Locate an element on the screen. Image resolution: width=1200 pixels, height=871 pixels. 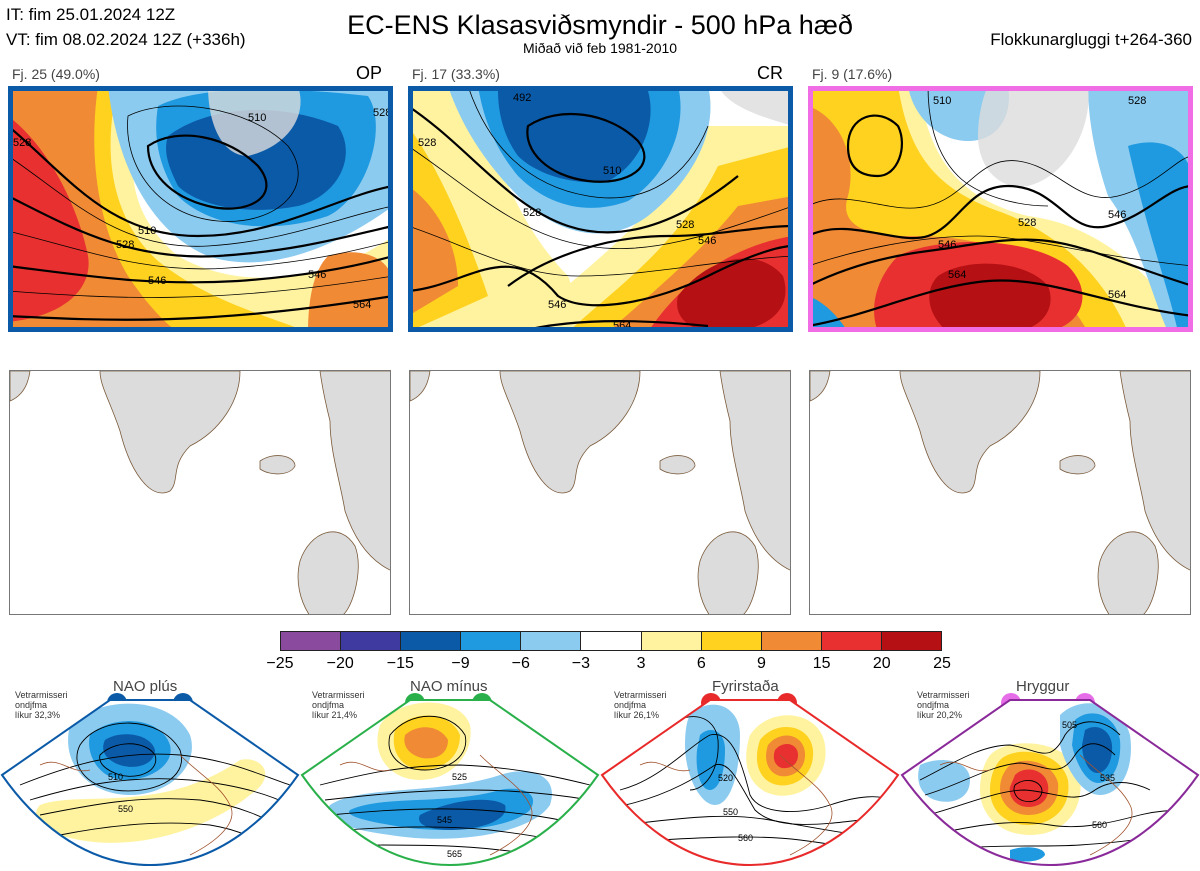
panel-3-label: Fj. 9 (17.6%) is located at coordinates (852, 74).